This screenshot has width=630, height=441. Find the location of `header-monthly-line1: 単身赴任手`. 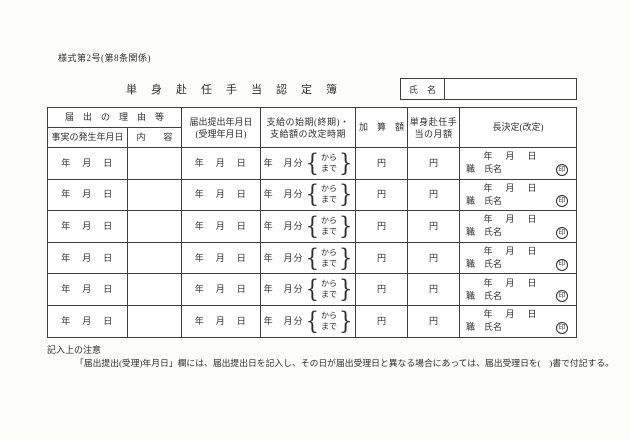

header-monthly-line1: 単身赴任手 is located at coordinates (433, 121).